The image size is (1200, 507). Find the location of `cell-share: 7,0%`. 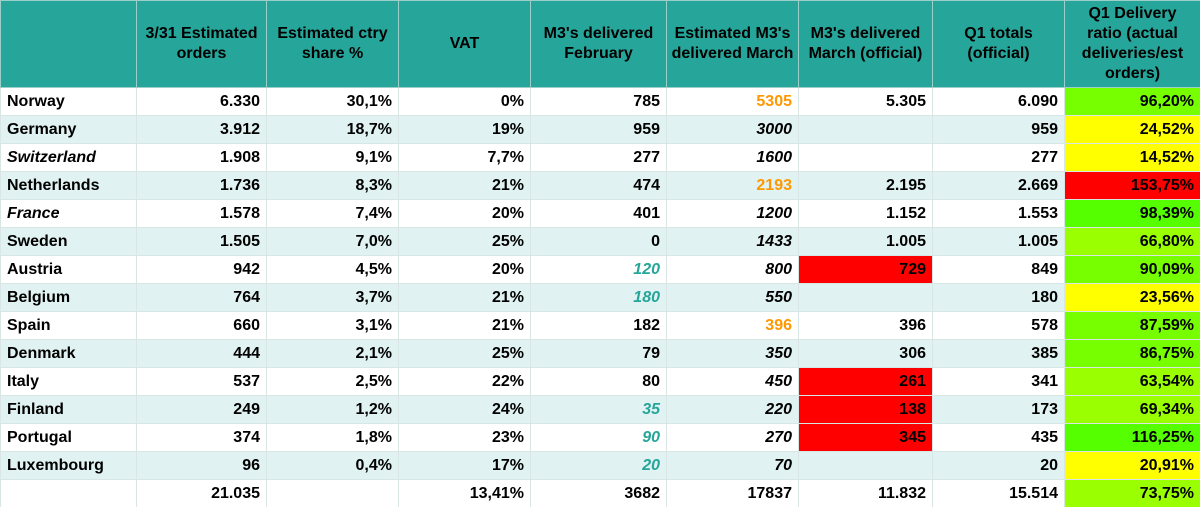

cell-share: 7,0% is located at coordinates (332, 241).